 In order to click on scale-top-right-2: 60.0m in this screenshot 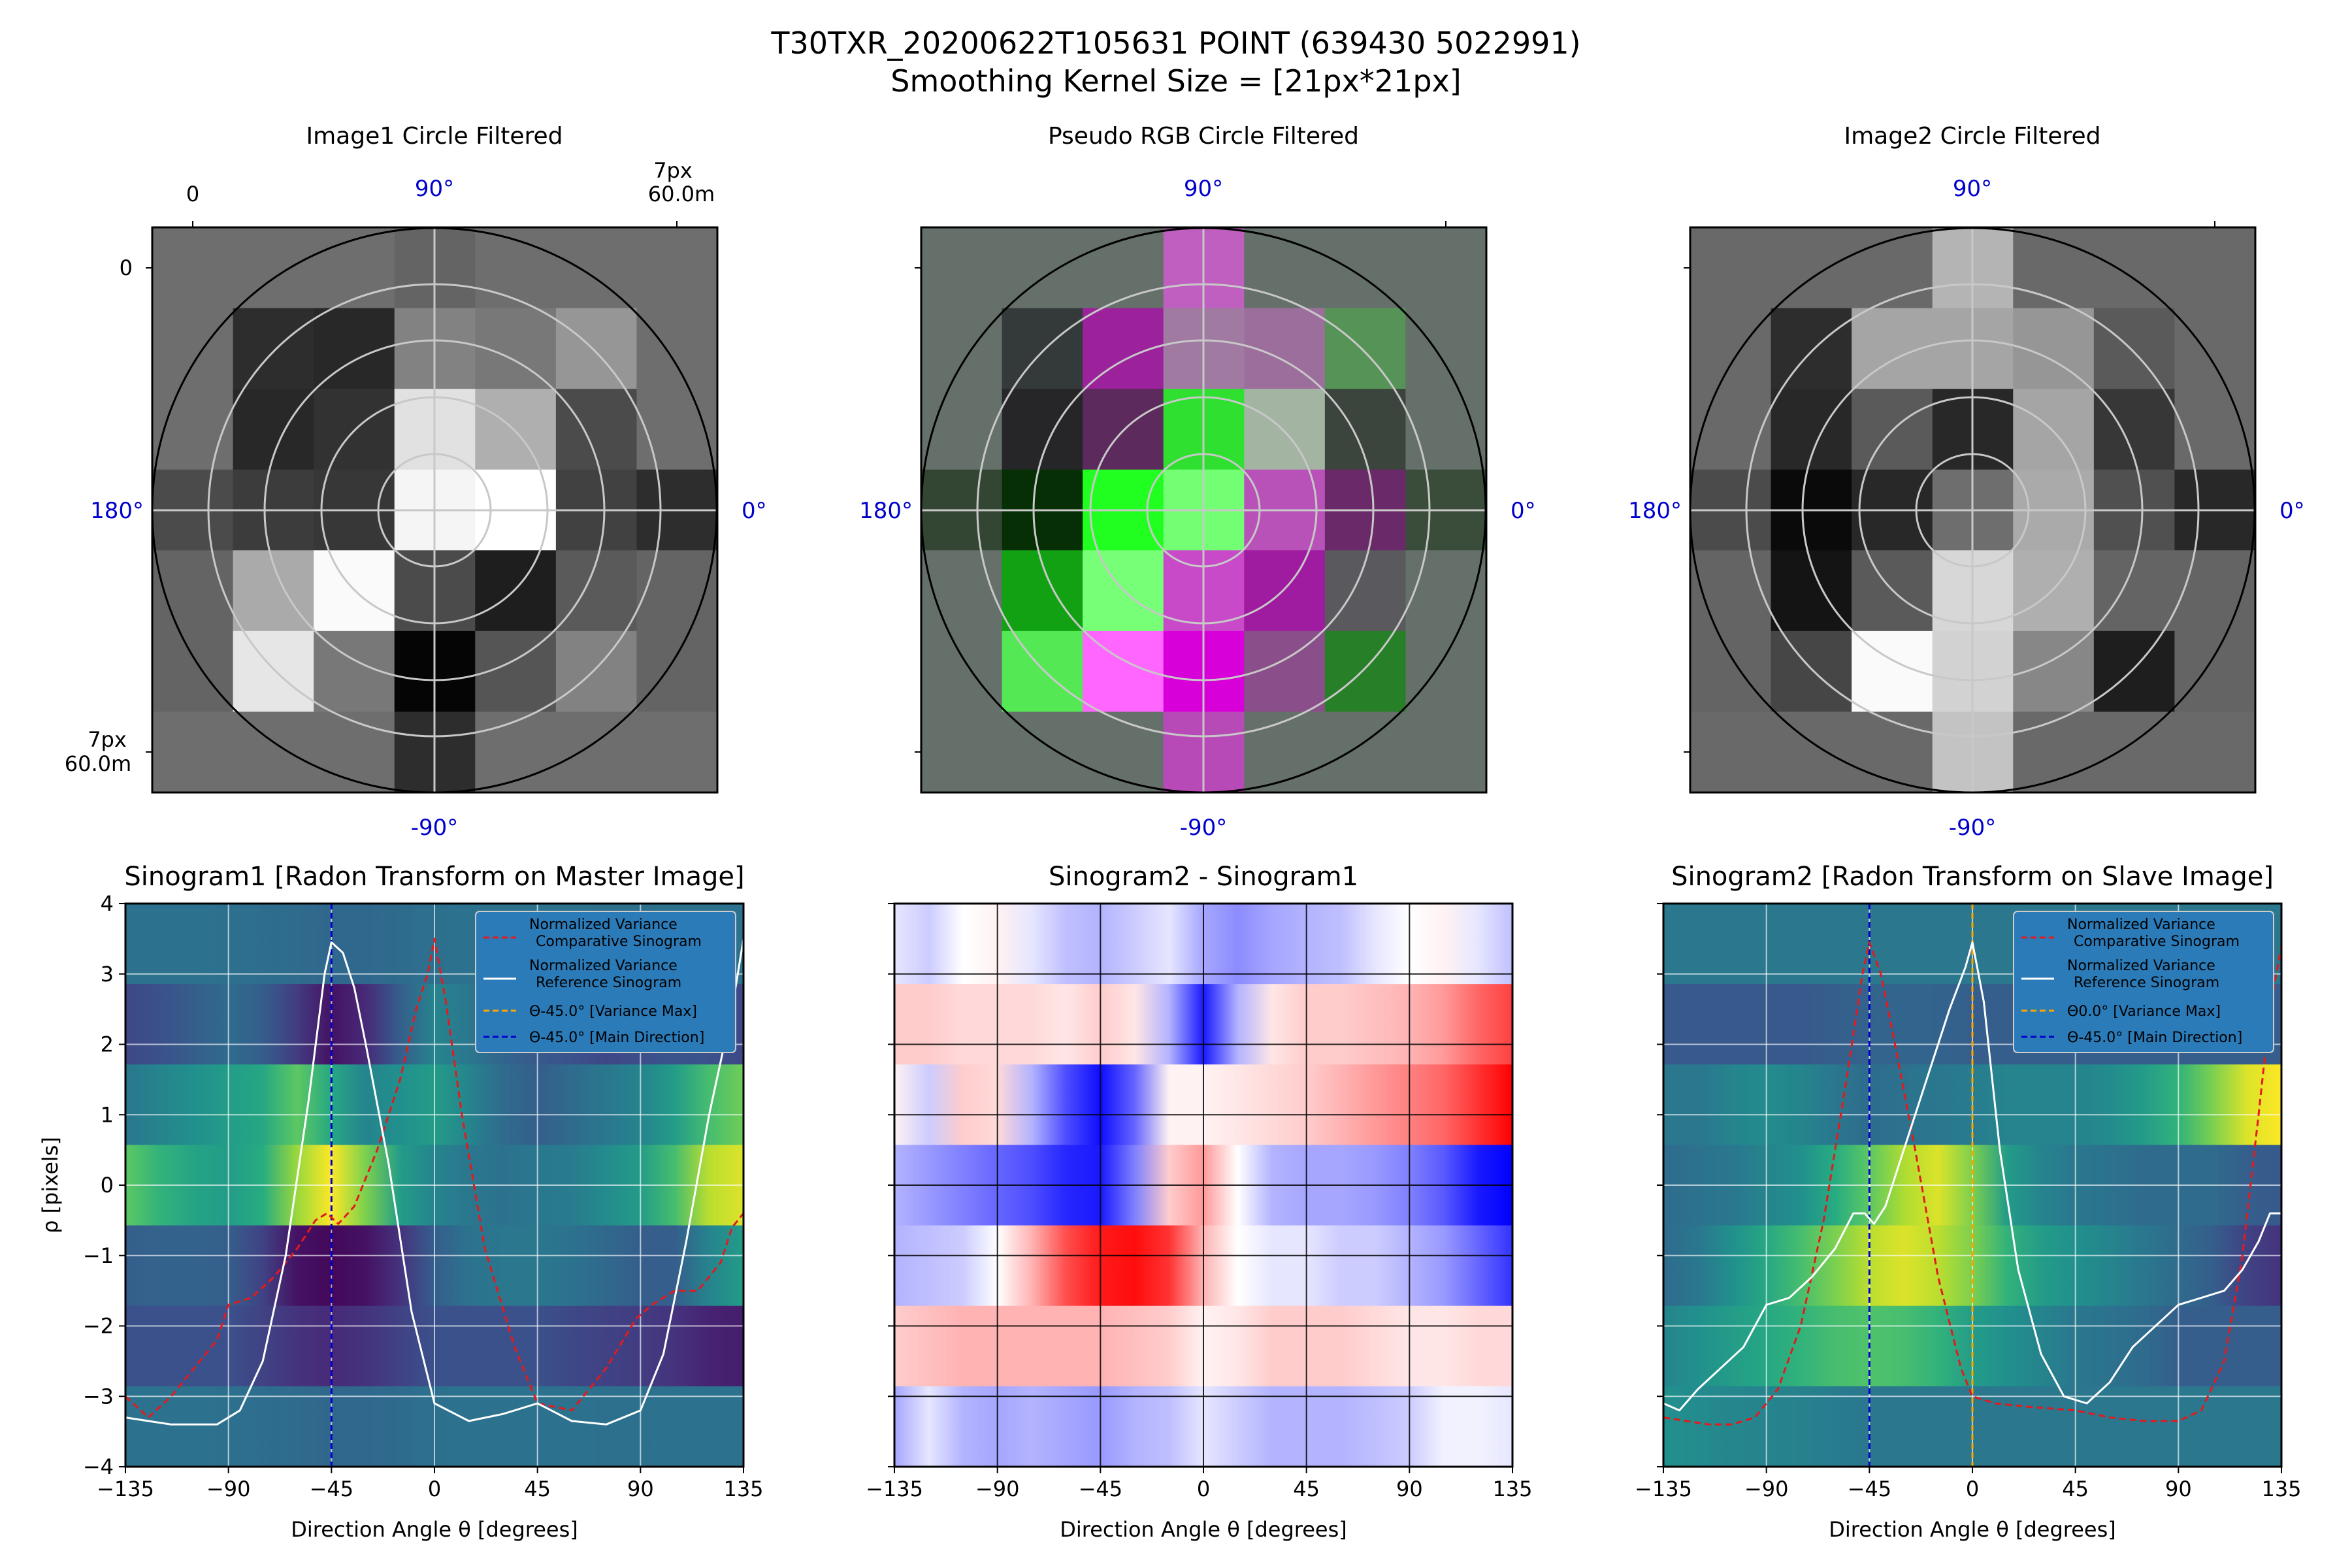, I will do `click(681, 194)`.